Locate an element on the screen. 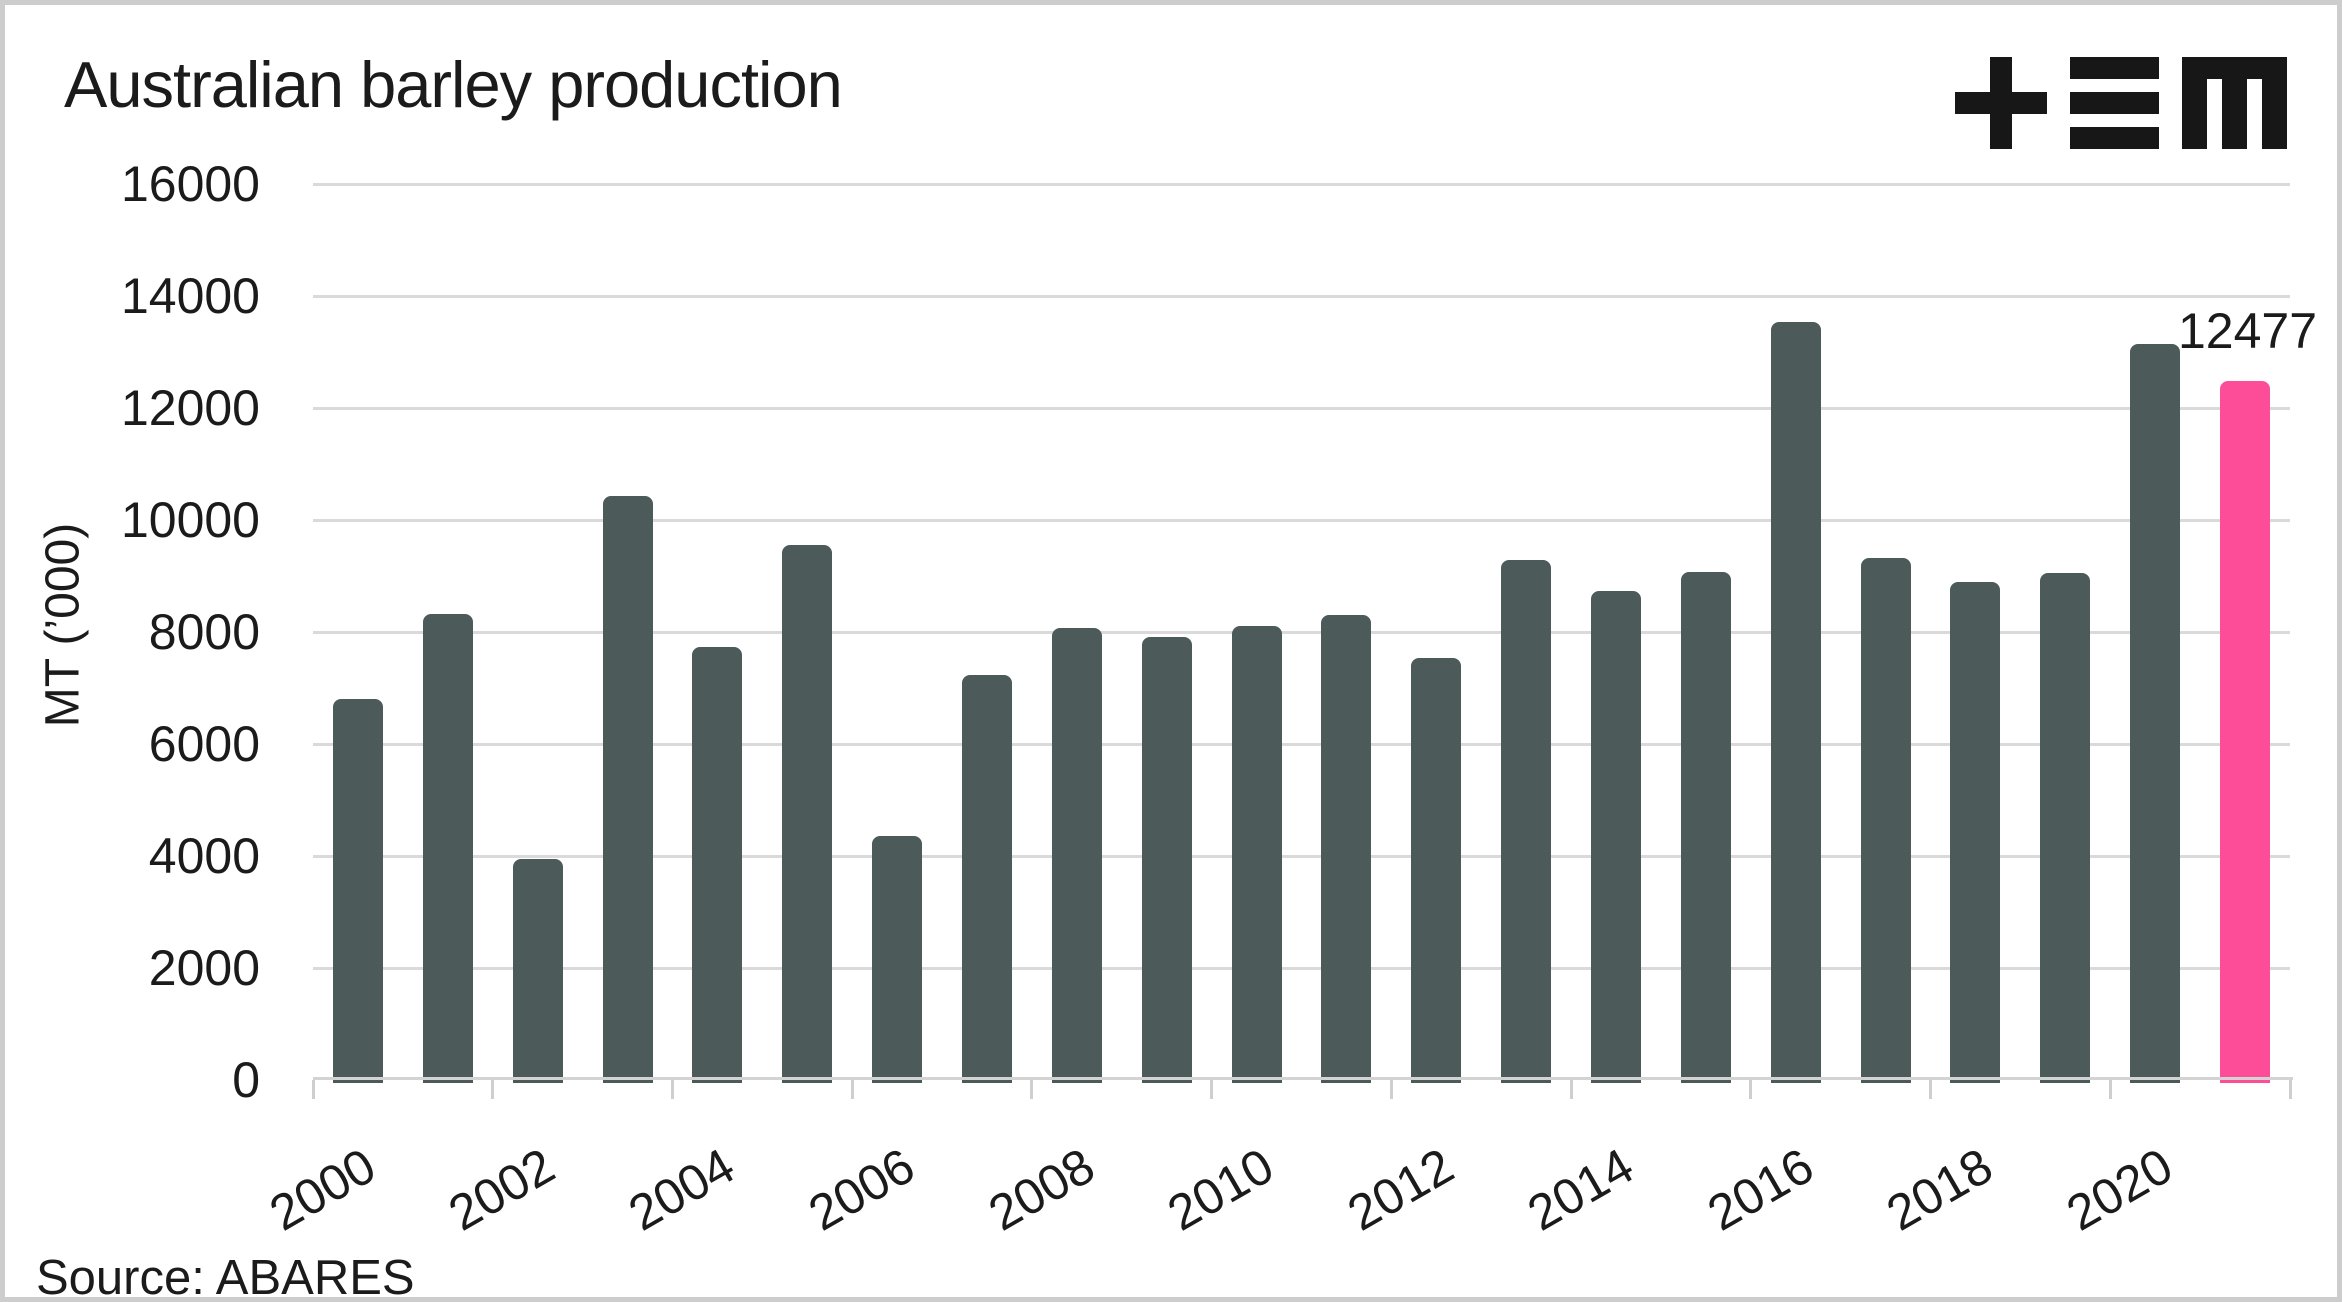 The width and height of the screenshot is (2342, 1302). triple-bar-icon is located at coordinates (2114, 103).